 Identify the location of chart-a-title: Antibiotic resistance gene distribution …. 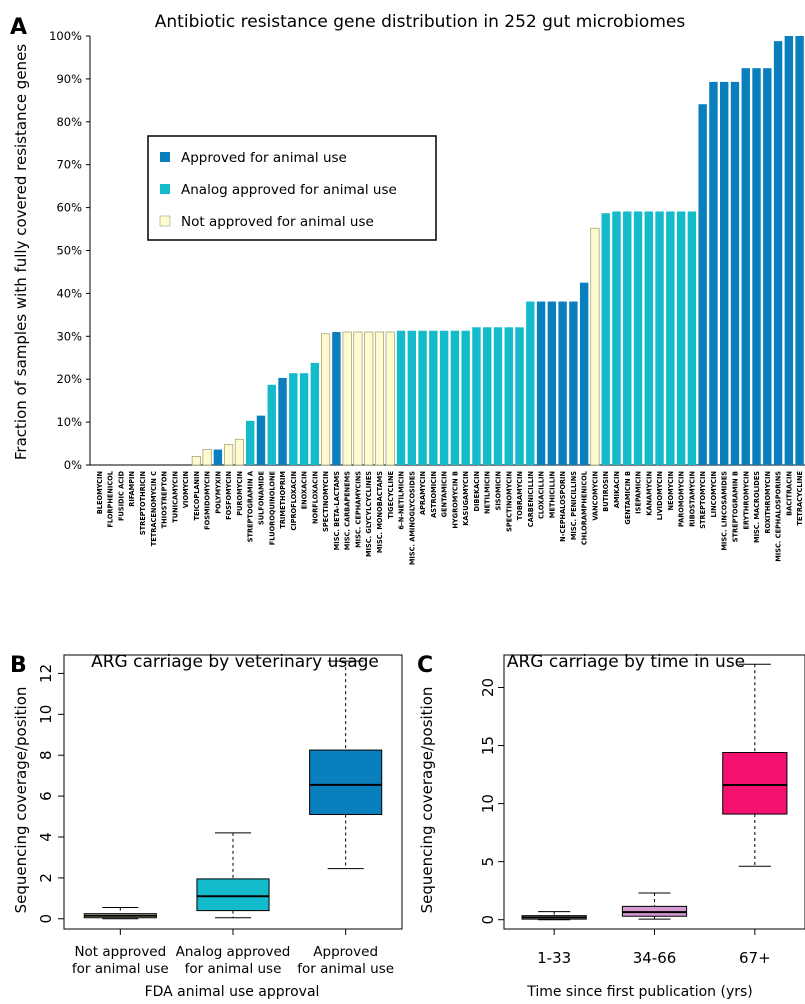
(420, 22).